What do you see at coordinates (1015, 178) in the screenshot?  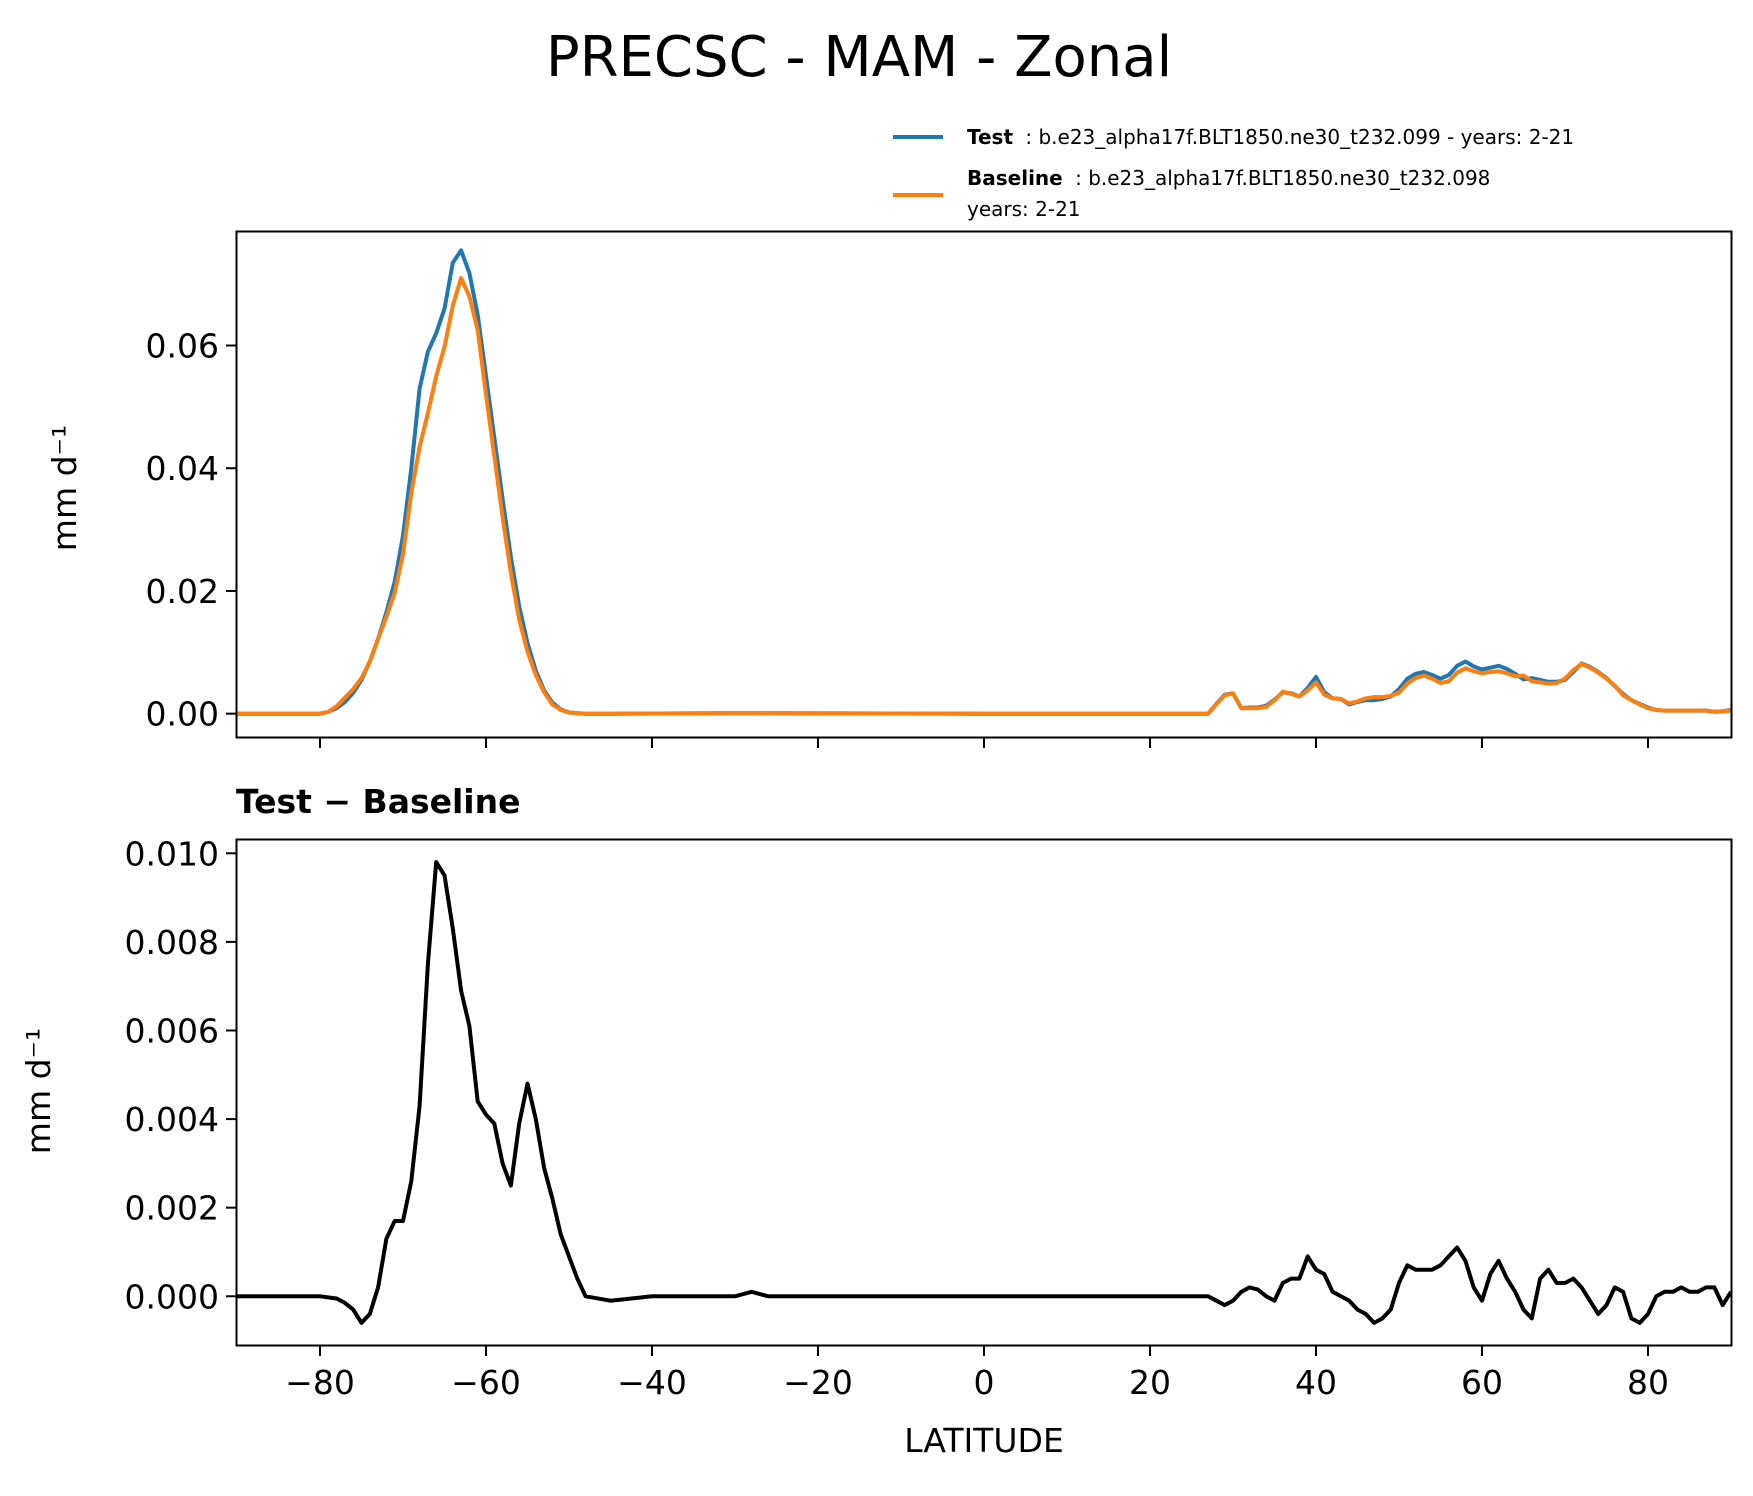 I see `legend-baseline-name: Baseline` at bounding box center [1015, 178].